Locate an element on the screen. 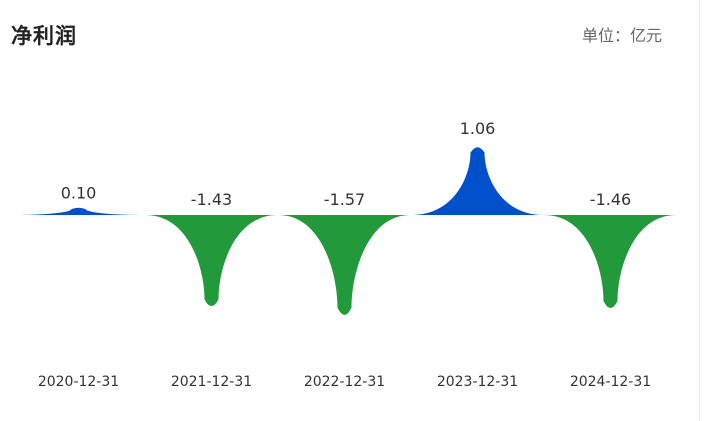 This screenshot has height=421, width=714. value-label-2024-12-31: -1.46 is located at coordinates (610, 199).